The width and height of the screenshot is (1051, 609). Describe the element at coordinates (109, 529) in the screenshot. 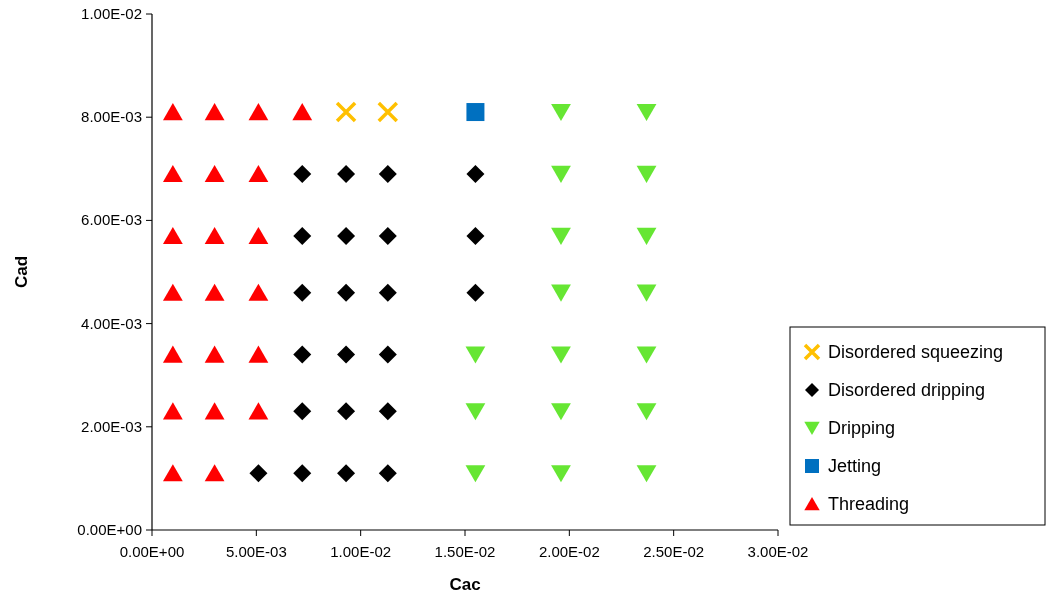

I see `y-tick-label: 0.00E+00` at that location.